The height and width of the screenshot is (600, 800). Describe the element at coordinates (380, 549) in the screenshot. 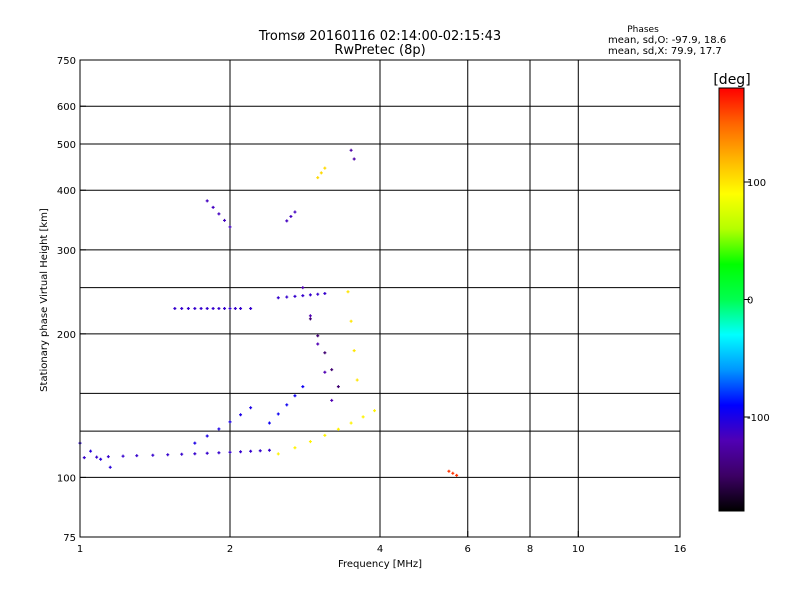

I see `x-tick-label: 4` at that location.